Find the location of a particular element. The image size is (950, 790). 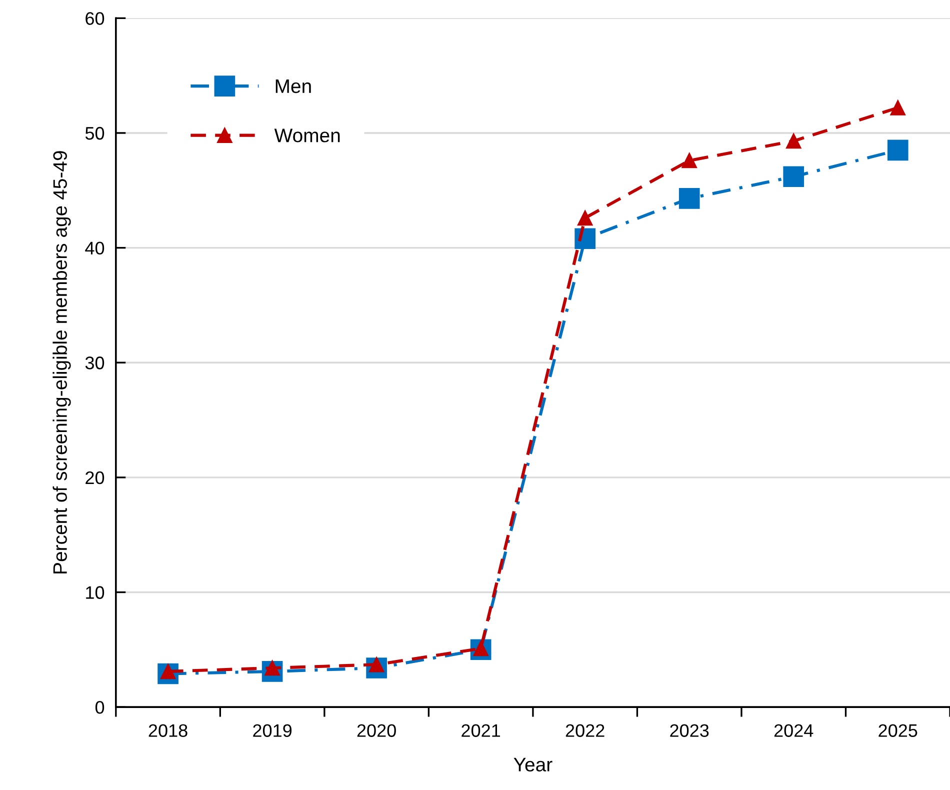

y-tick-label: 30 is located at coordinates (94, 363).